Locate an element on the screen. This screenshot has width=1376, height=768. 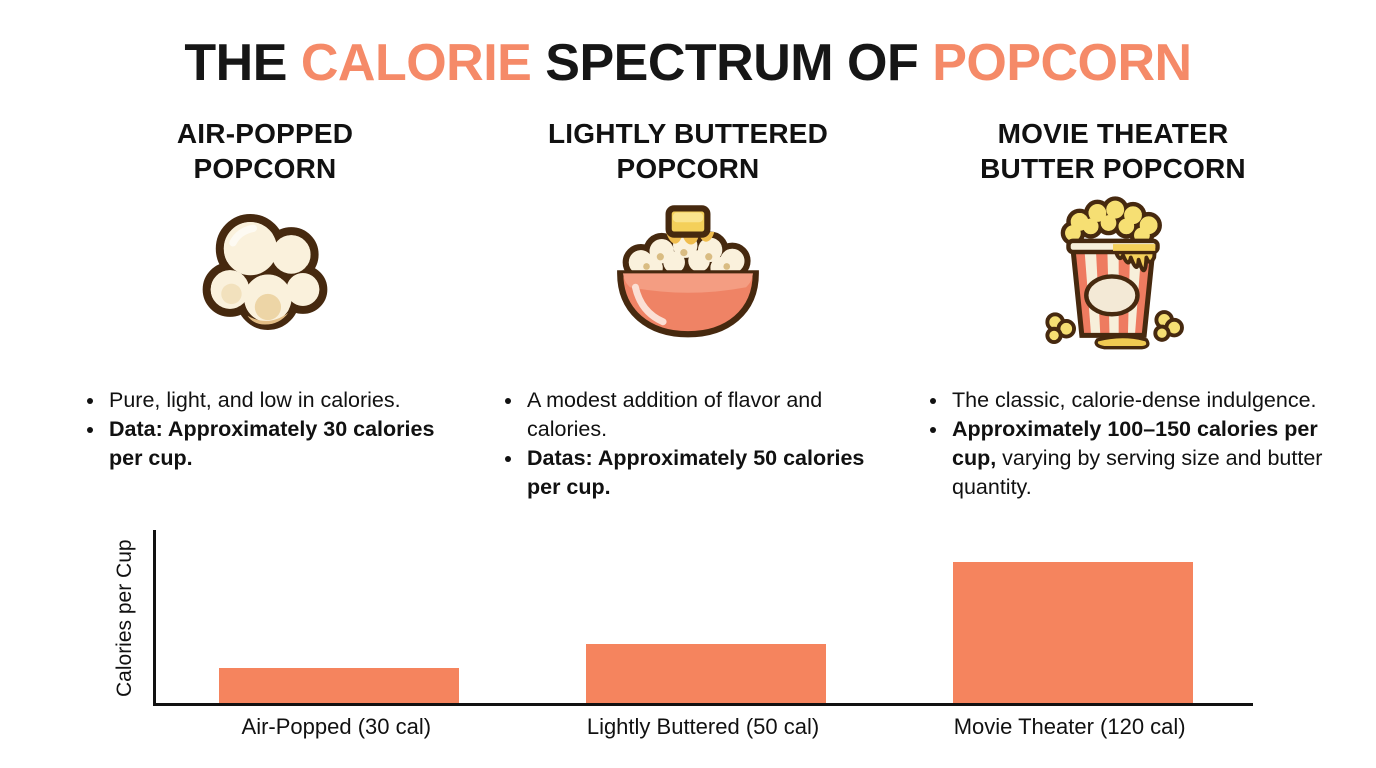
column-heading-movie-theater: MOVIE THEATER BUTTER POPCORN is located at coordinates (1113, 151).